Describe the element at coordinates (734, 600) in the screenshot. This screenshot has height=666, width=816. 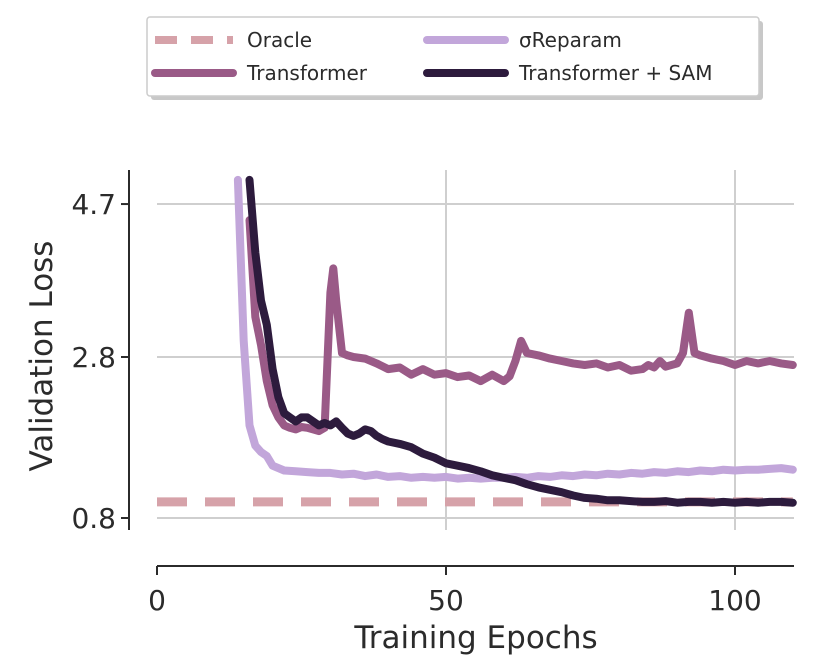
I see `x-tick-label: 100` at that location.